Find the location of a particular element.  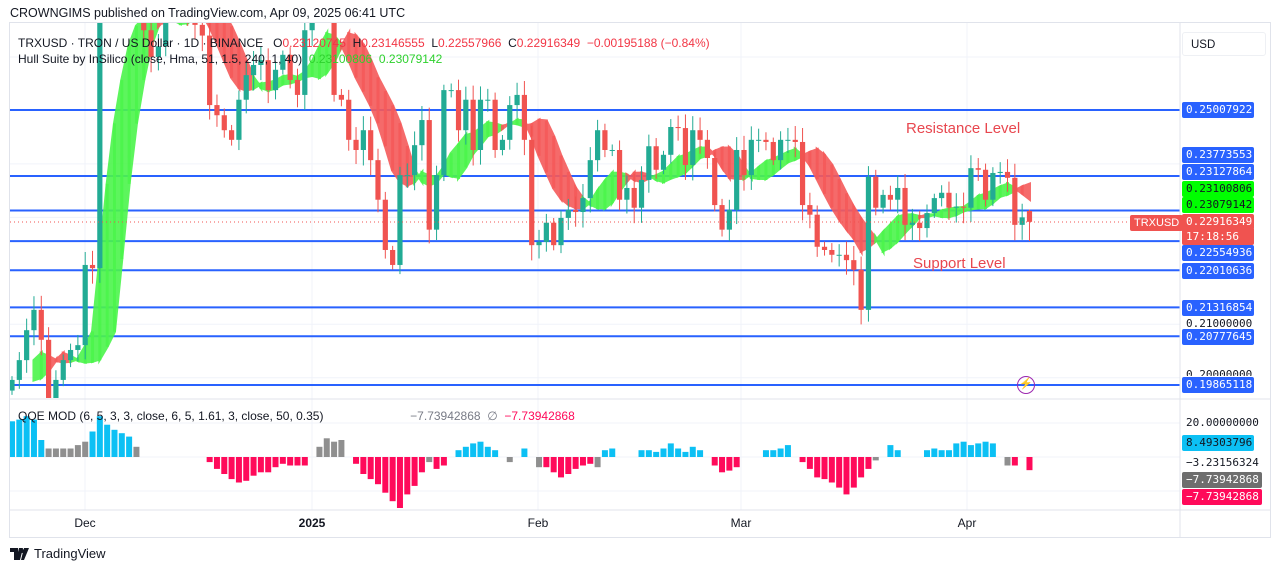

lightning-icon: ⚡ is located at coordinates (1026, 385).